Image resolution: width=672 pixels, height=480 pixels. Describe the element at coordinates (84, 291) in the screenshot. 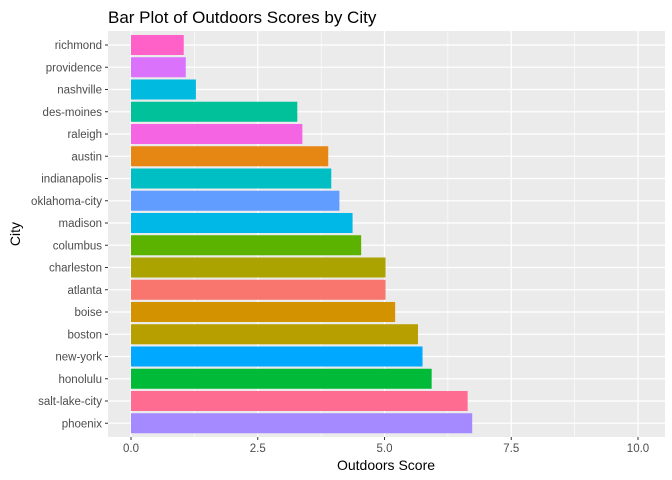

I see `y-tick-label: atlanta` at that location.